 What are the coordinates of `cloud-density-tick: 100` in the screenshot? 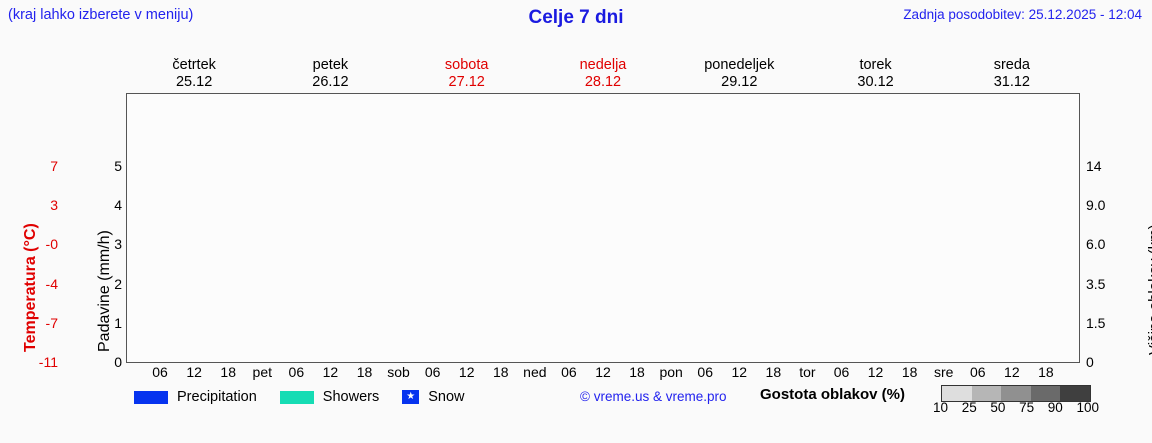 It's located at (1087, 407).